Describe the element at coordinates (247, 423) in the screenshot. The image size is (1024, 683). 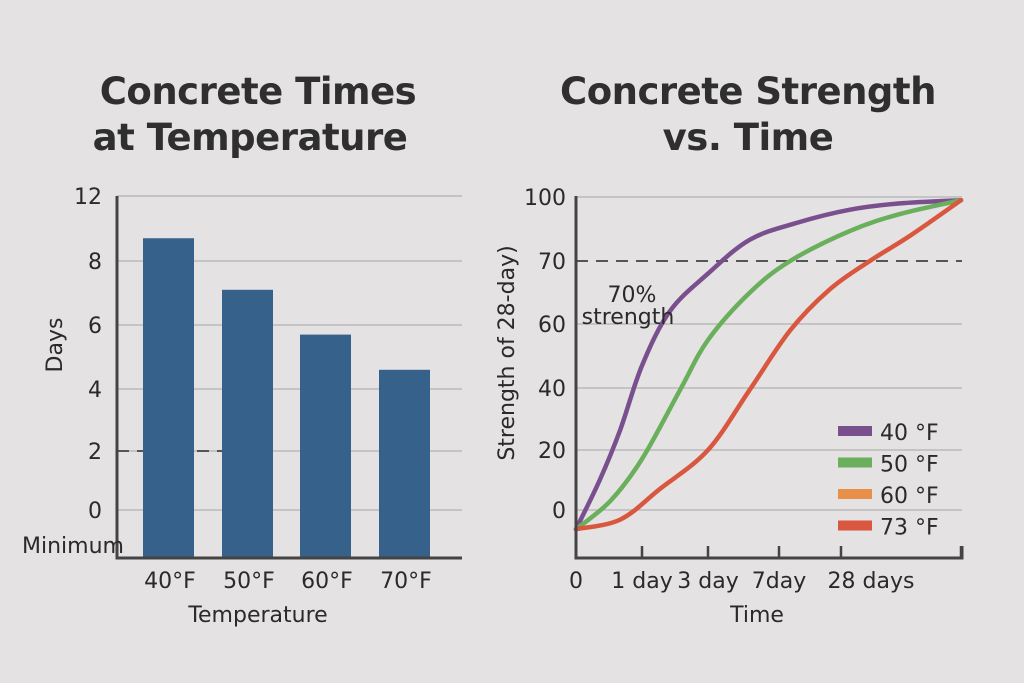
I see `bar-50°F` at that location.